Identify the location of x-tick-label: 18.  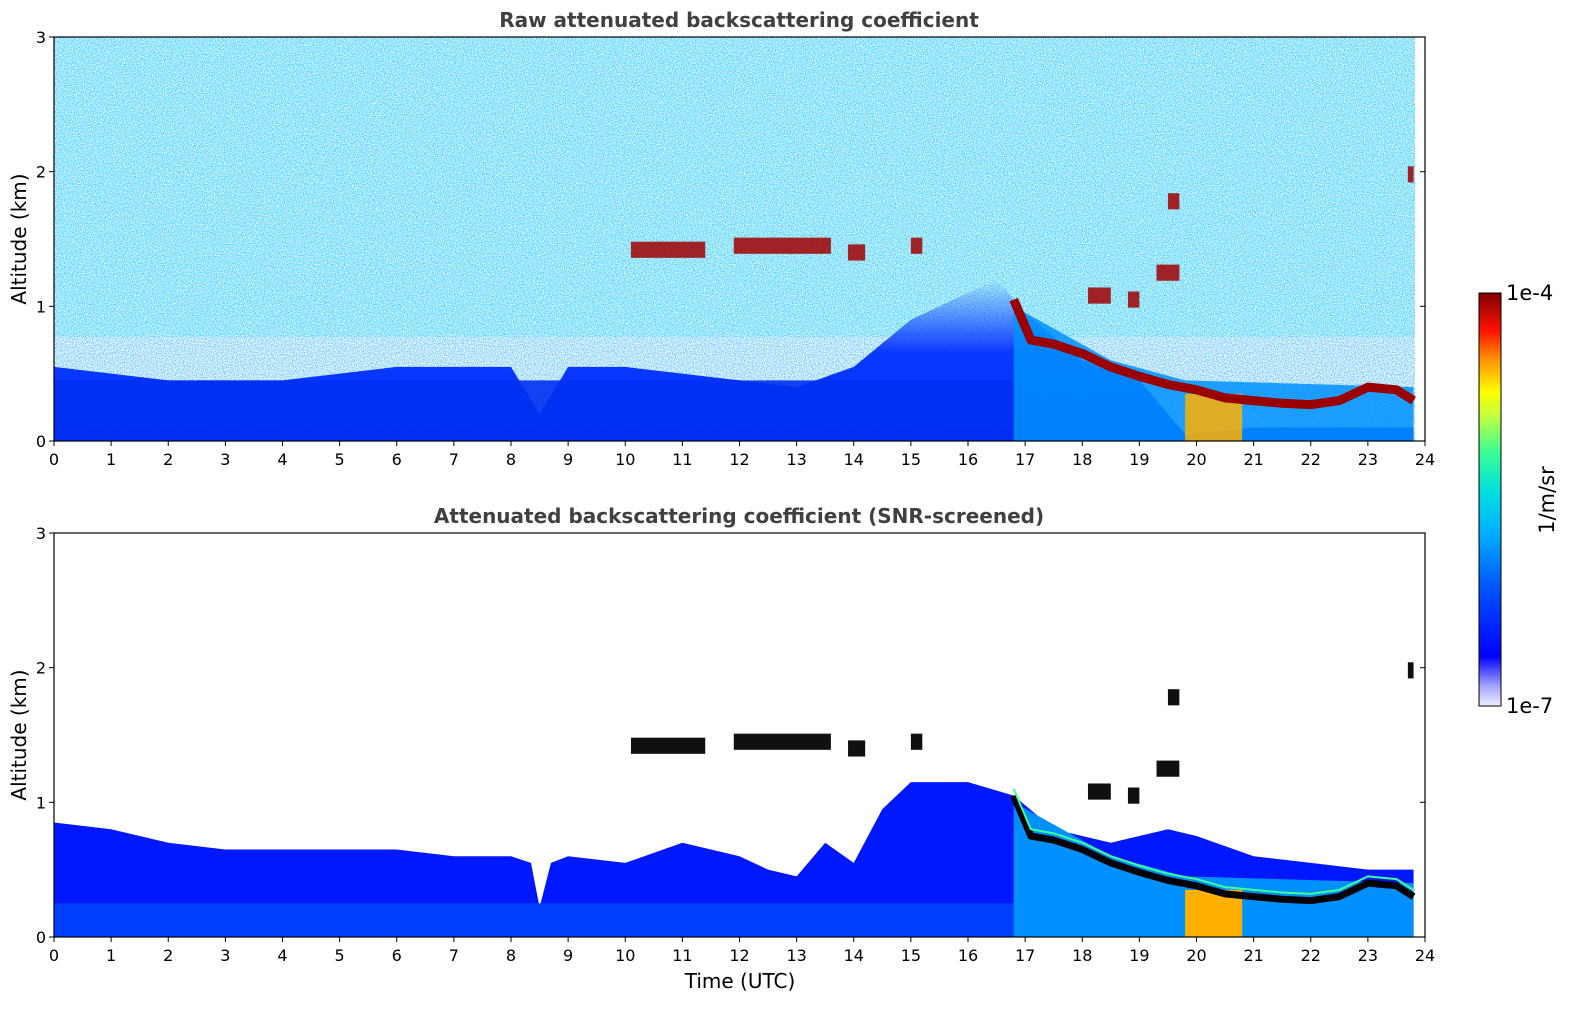
(1082, 459).